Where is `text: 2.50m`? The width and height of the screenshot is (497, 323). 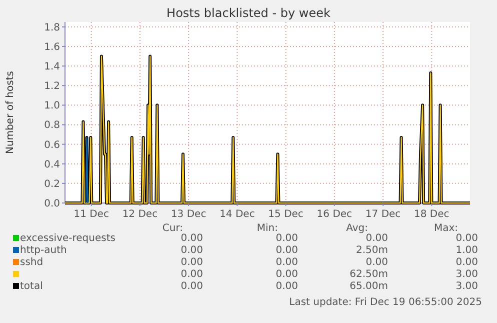 text: 2.50m is located at coordinates (372, 250).